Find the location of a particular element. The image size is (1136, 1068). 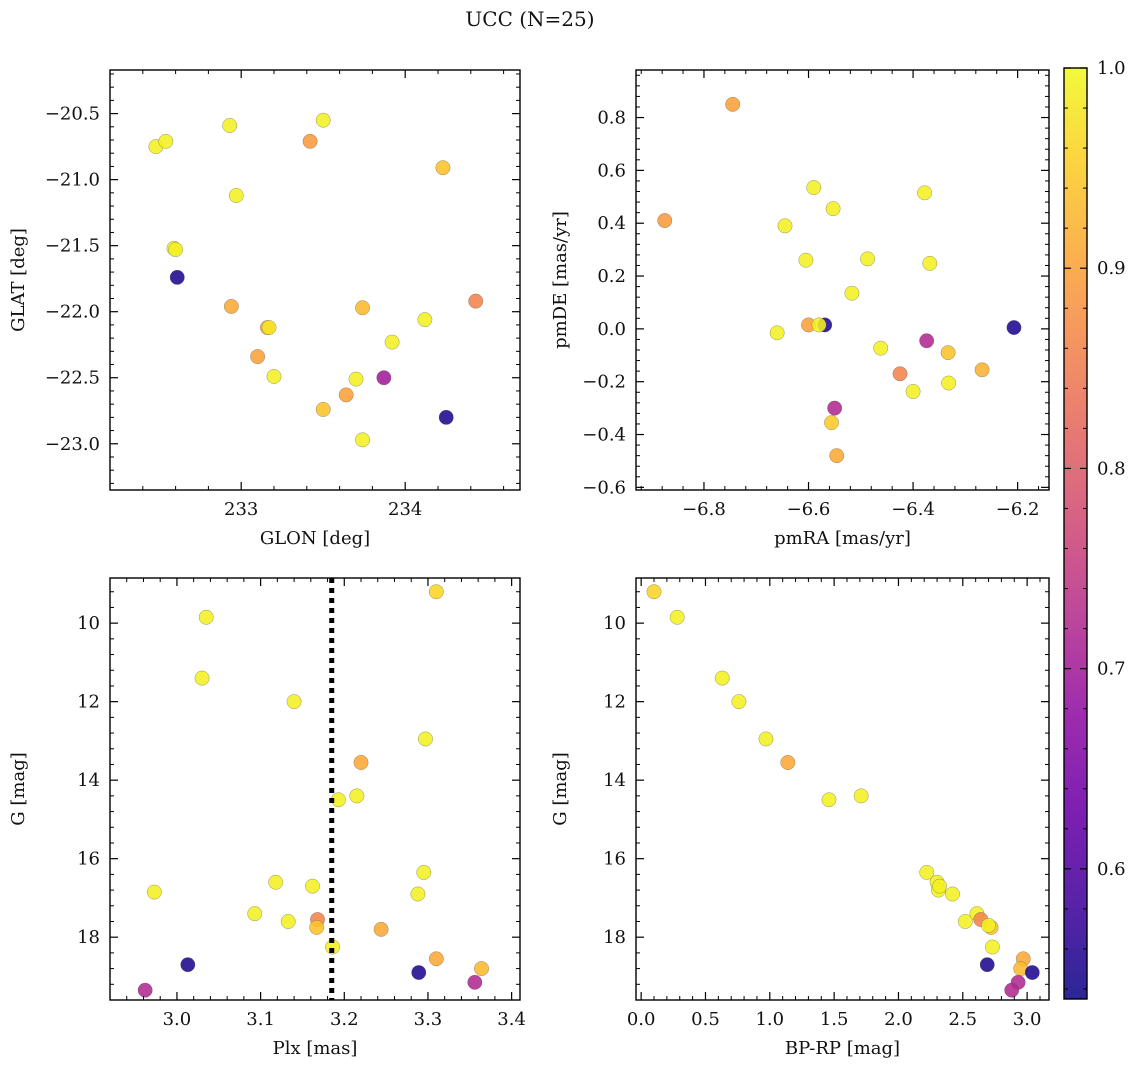

x-tick-label: 234 is located at coordinates (405, 509).